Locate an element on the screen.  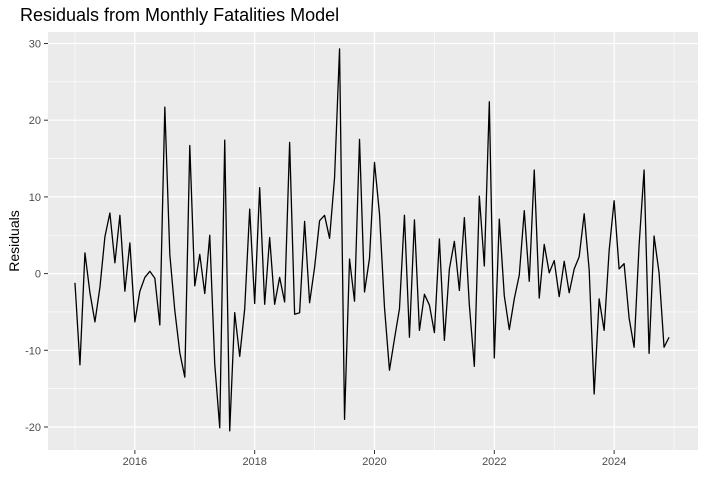
chart-title: Residuals from Monthly Fatalities Model is located at coordinates (179, 15).